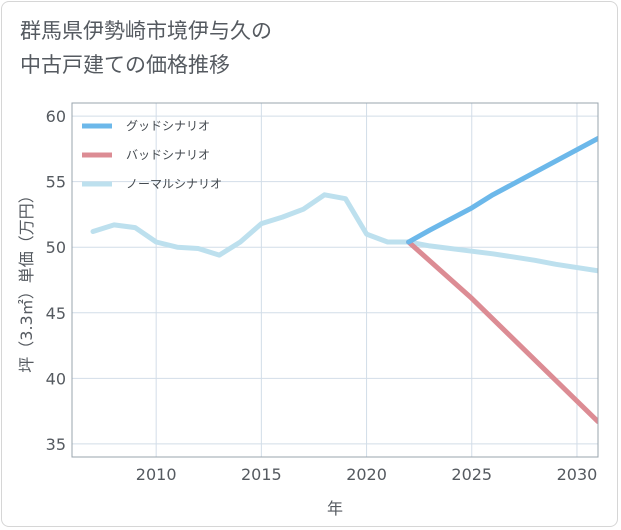 This screenshot has width=621, height=530. What do you see at coordinates (168, 126) in the screenshot?
I see `legend-label: グッドシナリオ` at bounding box center [168, 126].